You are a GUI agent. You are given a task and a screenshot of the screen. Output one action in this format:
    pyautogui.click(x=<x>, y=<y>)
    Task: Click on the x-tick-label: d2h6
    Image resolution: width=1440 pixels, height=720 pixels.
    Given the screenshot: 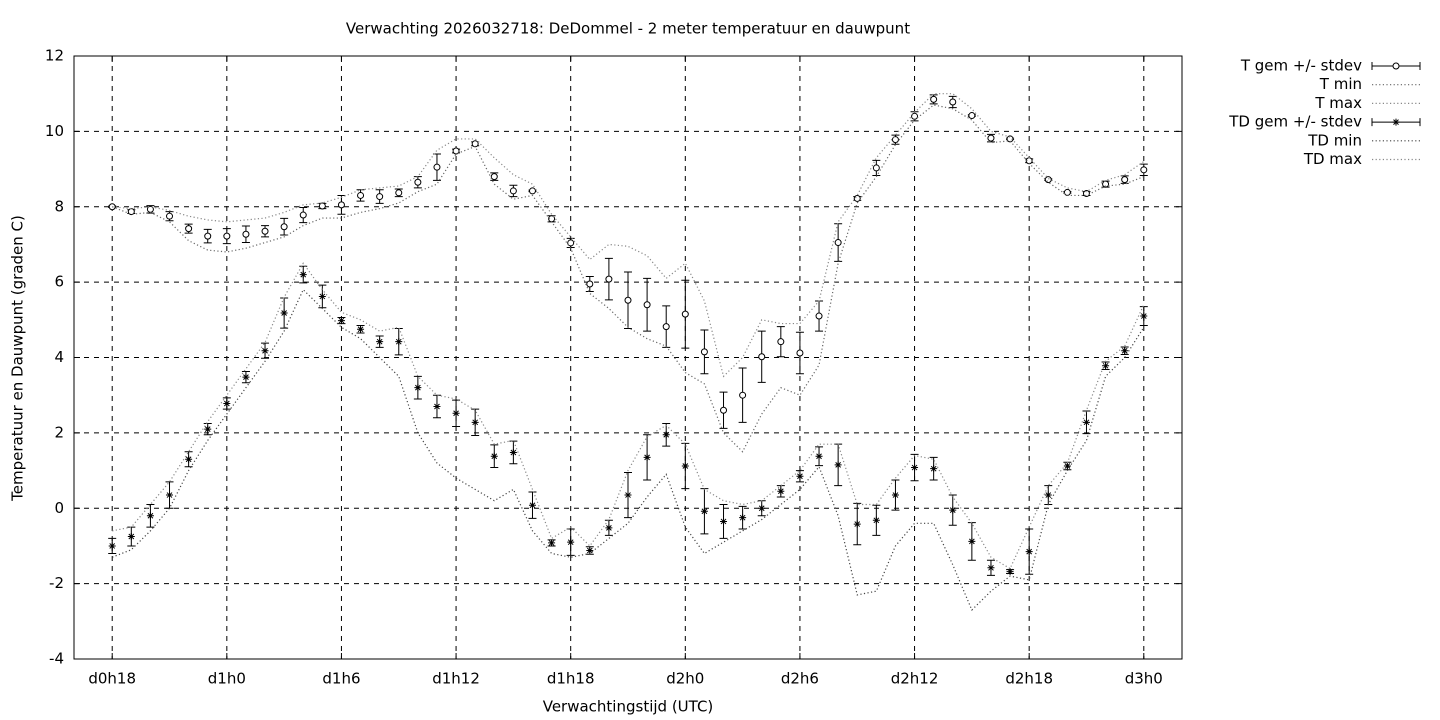 What is the action you would take?
    pyautogui.click(x=800, y=679)
    